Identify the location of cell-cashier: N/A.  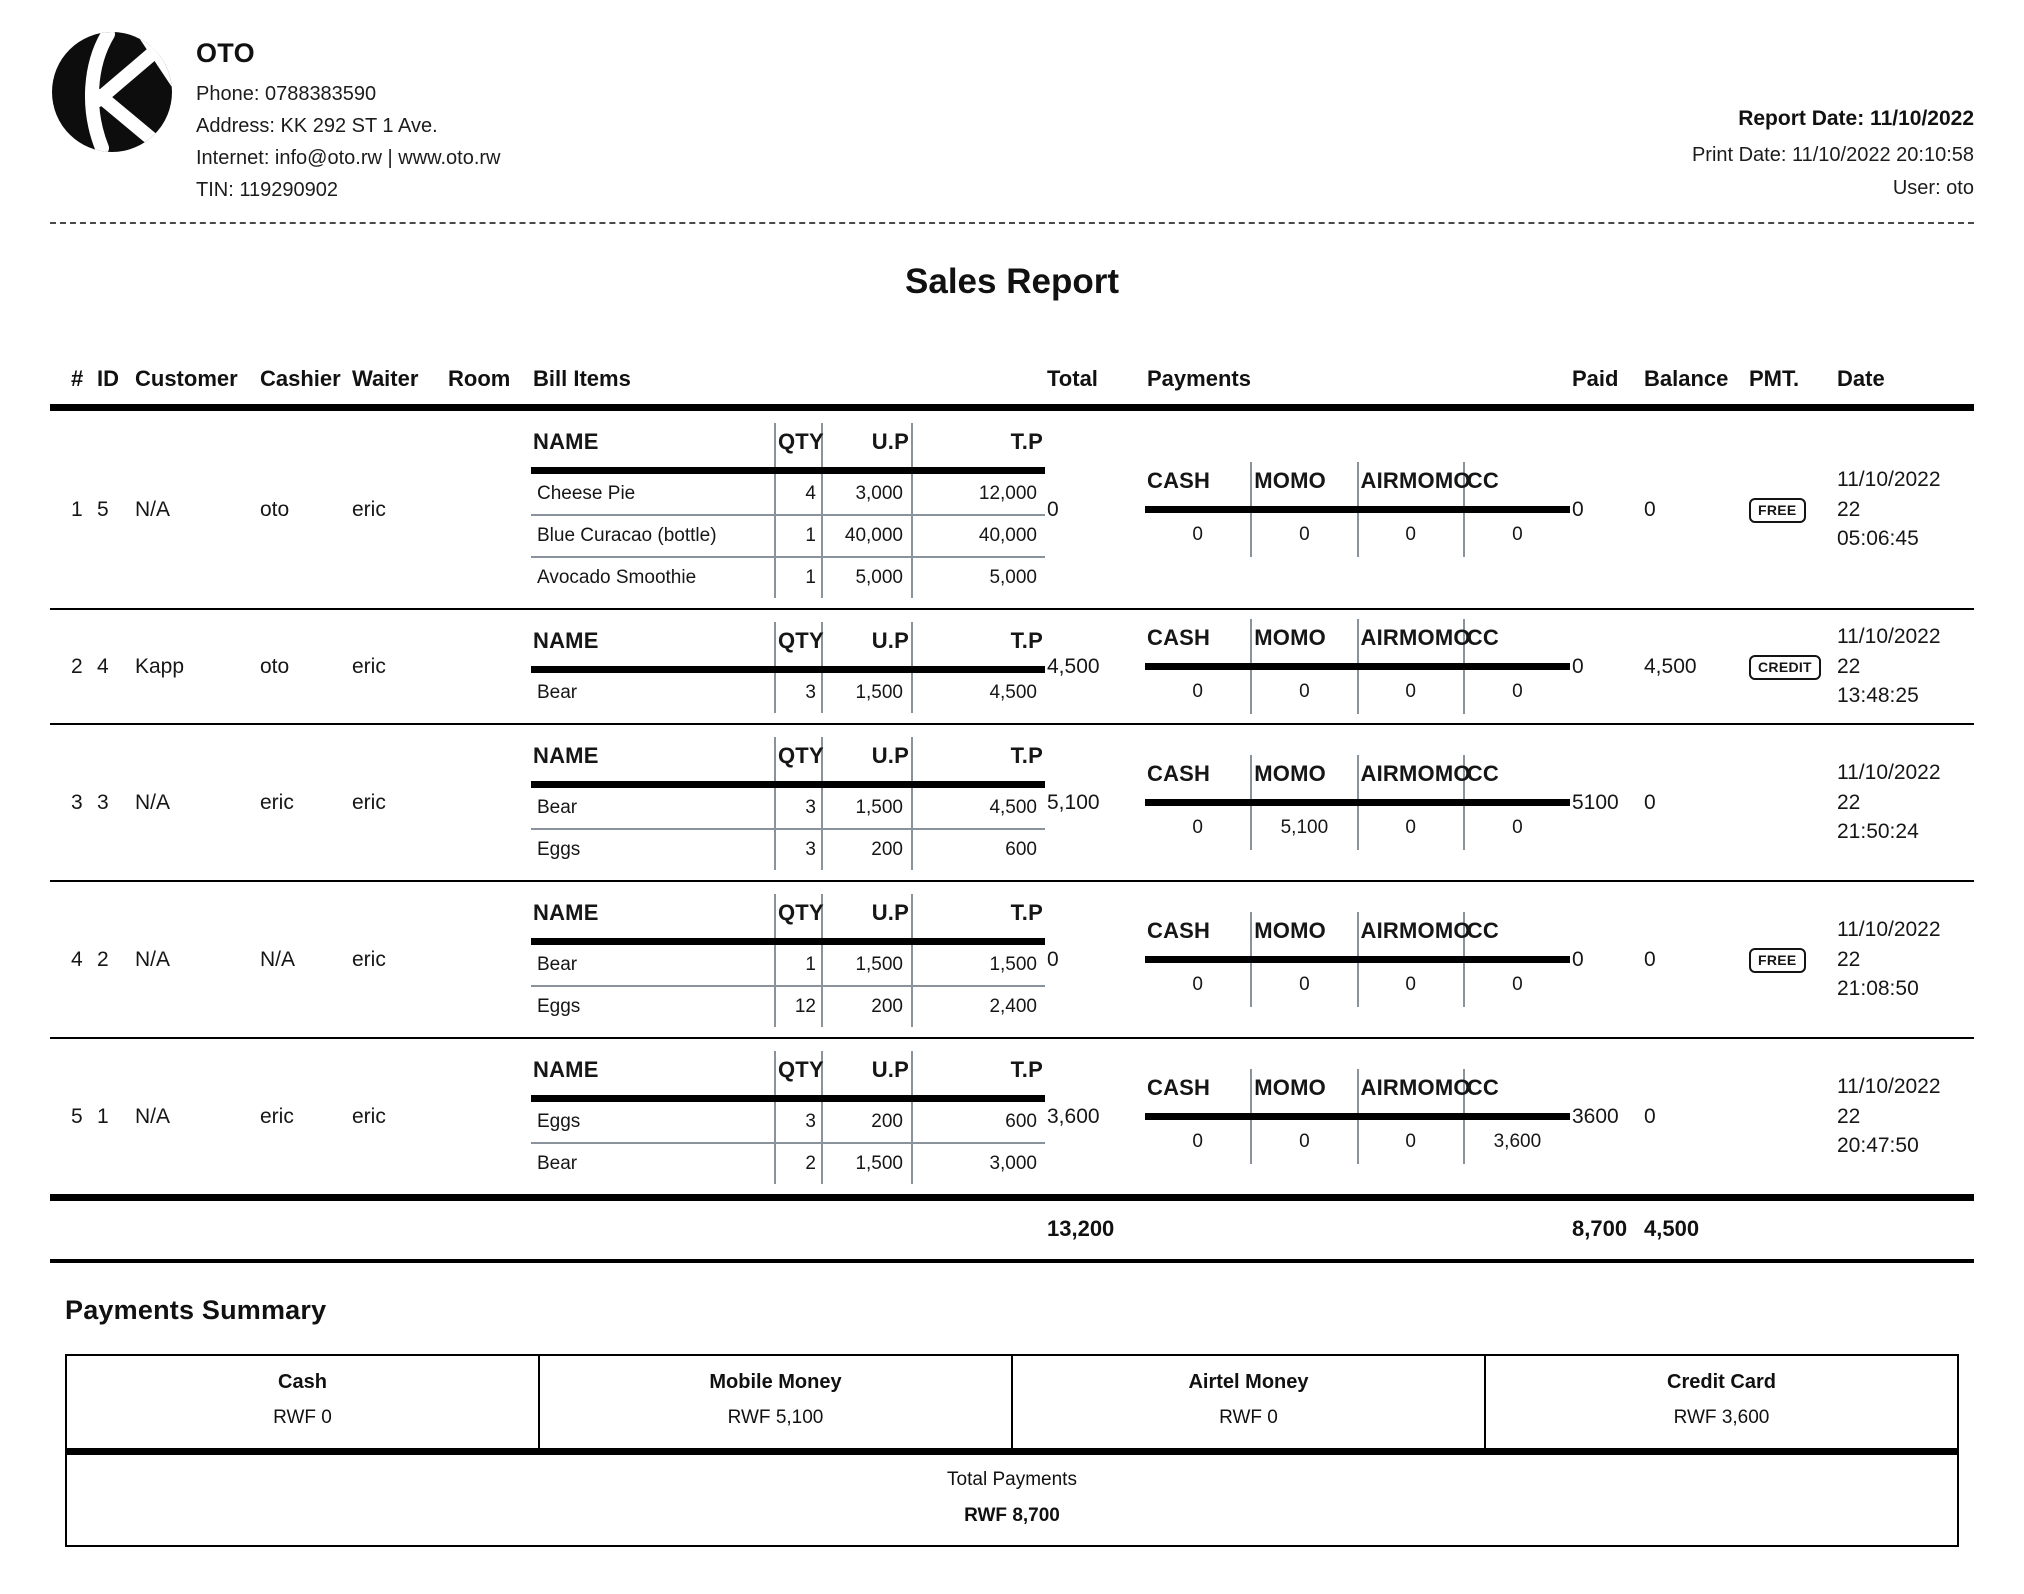
(304, 960).